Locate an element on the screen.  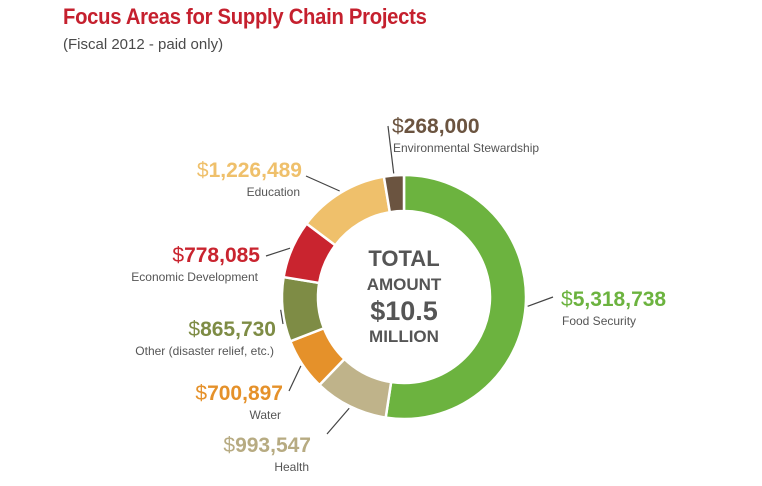
center-line-total: TOTAL is located at coordinates (403, 258).